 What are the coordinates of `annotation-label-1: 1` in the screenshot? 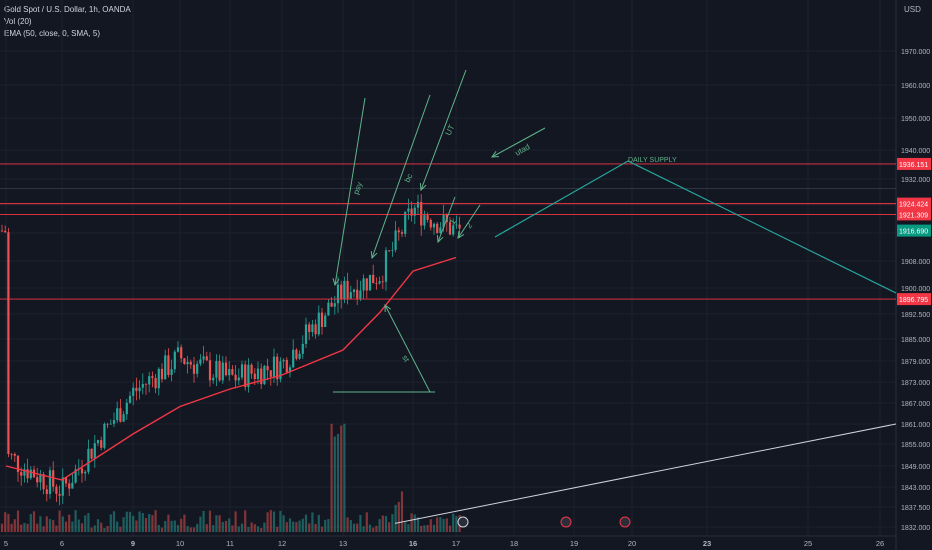 It's located at (453, 221).